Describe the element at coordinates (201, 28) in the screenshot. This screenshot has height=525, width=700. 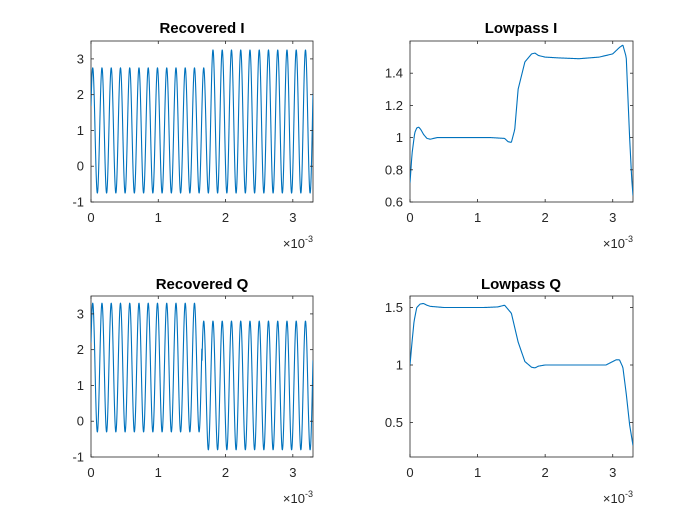
I see `subplot-title: Recovered I` at that location.